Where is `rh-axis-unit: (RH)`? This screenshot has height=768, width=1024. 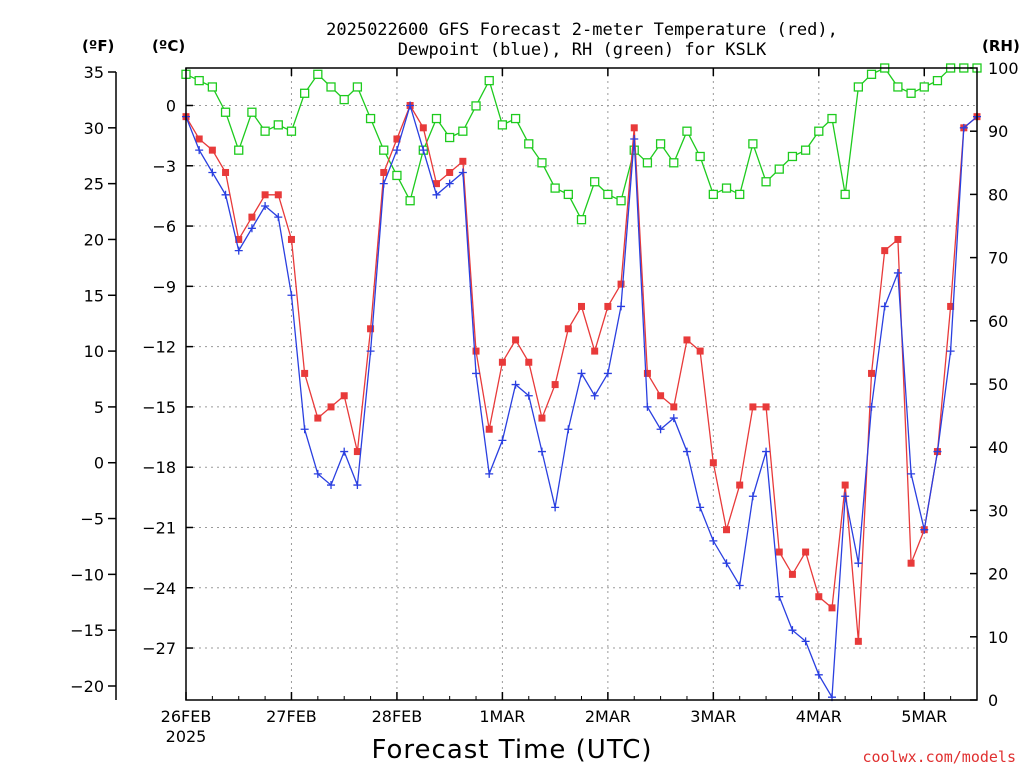 rh-axis-unit: (RH) is located at coordinates (1001, 46).